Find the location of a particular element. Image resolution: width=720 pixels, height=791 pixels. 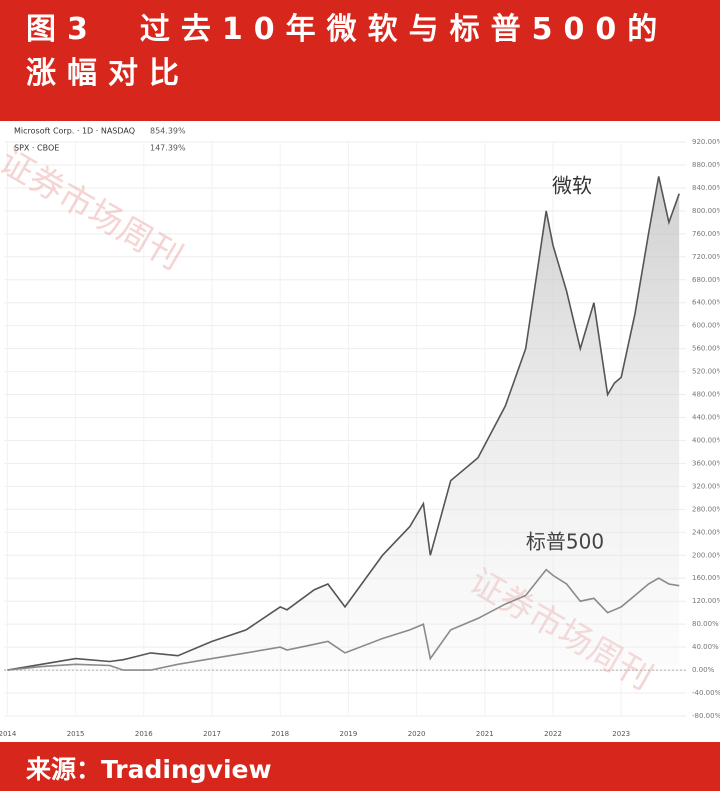

y-tick-label: -40.00% is located at coordinates (706, 693).